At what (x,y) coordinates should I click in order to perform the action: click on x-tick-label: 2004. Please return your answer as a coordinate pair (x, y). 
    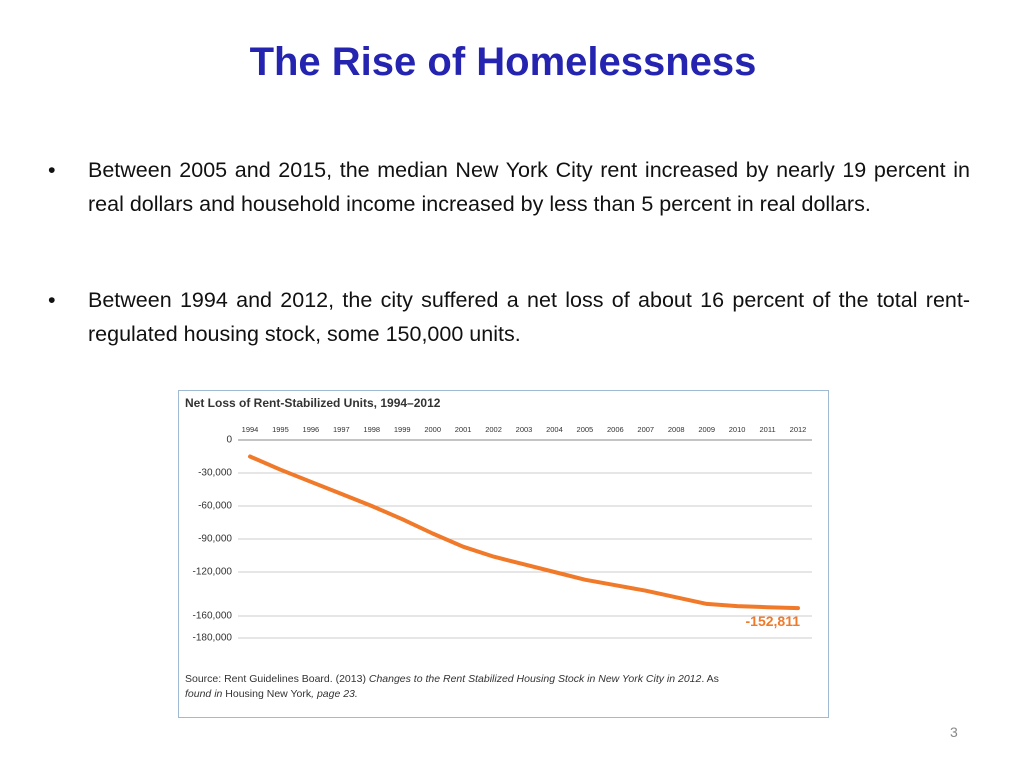
    Looking at the image, I should click on (554, 429).